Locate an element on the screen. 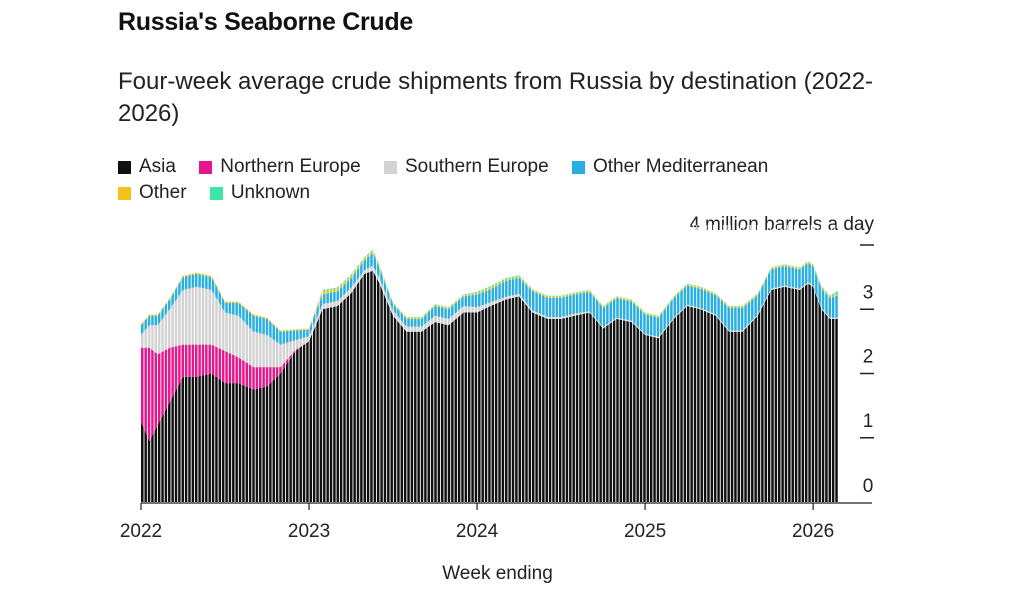 This screenshot has height=591, width=1024. y-tick-label-0: 0 is located at coordinates (868, 486).